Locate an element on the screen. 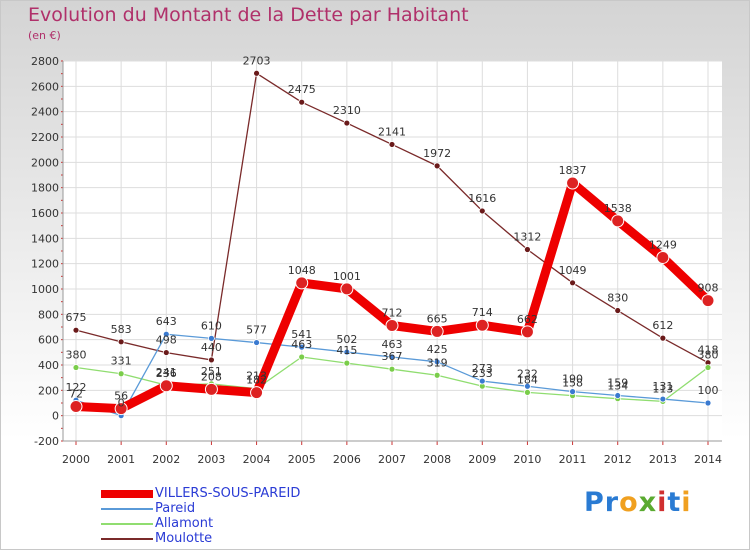 The image size is (750, 550). legend-label-allamont: Allamont is located at coordinates (184, 523).